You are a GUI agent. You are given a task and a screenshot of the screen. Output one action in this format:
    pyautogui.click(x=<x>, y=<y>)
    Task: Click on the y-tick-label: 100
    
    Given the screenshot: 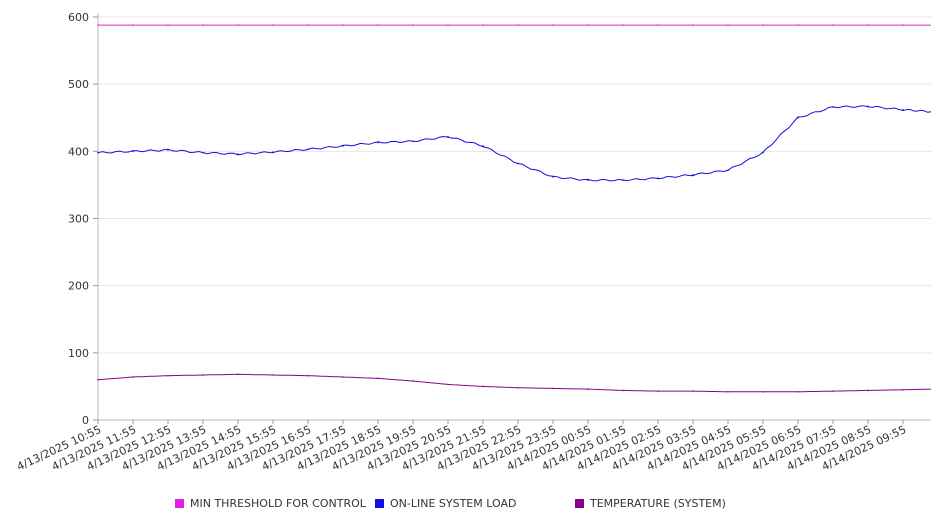 What is the action you would take?
    pyautogui.click(x=78, y=353)
    